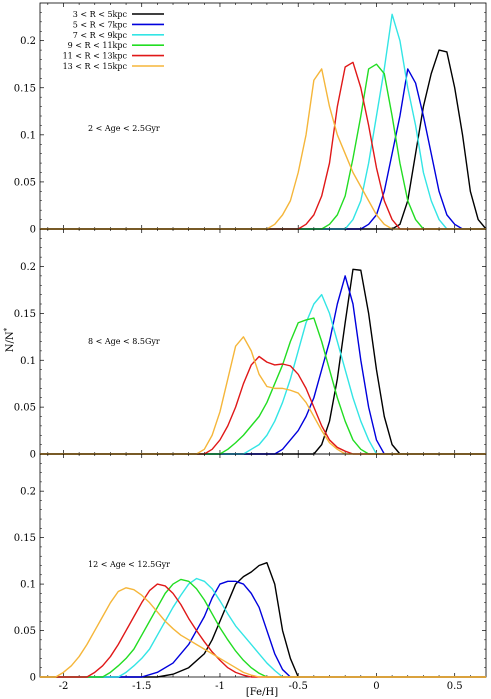 The height and width of the screenshot is (699, 491). I want to click on x-tick-label: 0, so click(376, 686).